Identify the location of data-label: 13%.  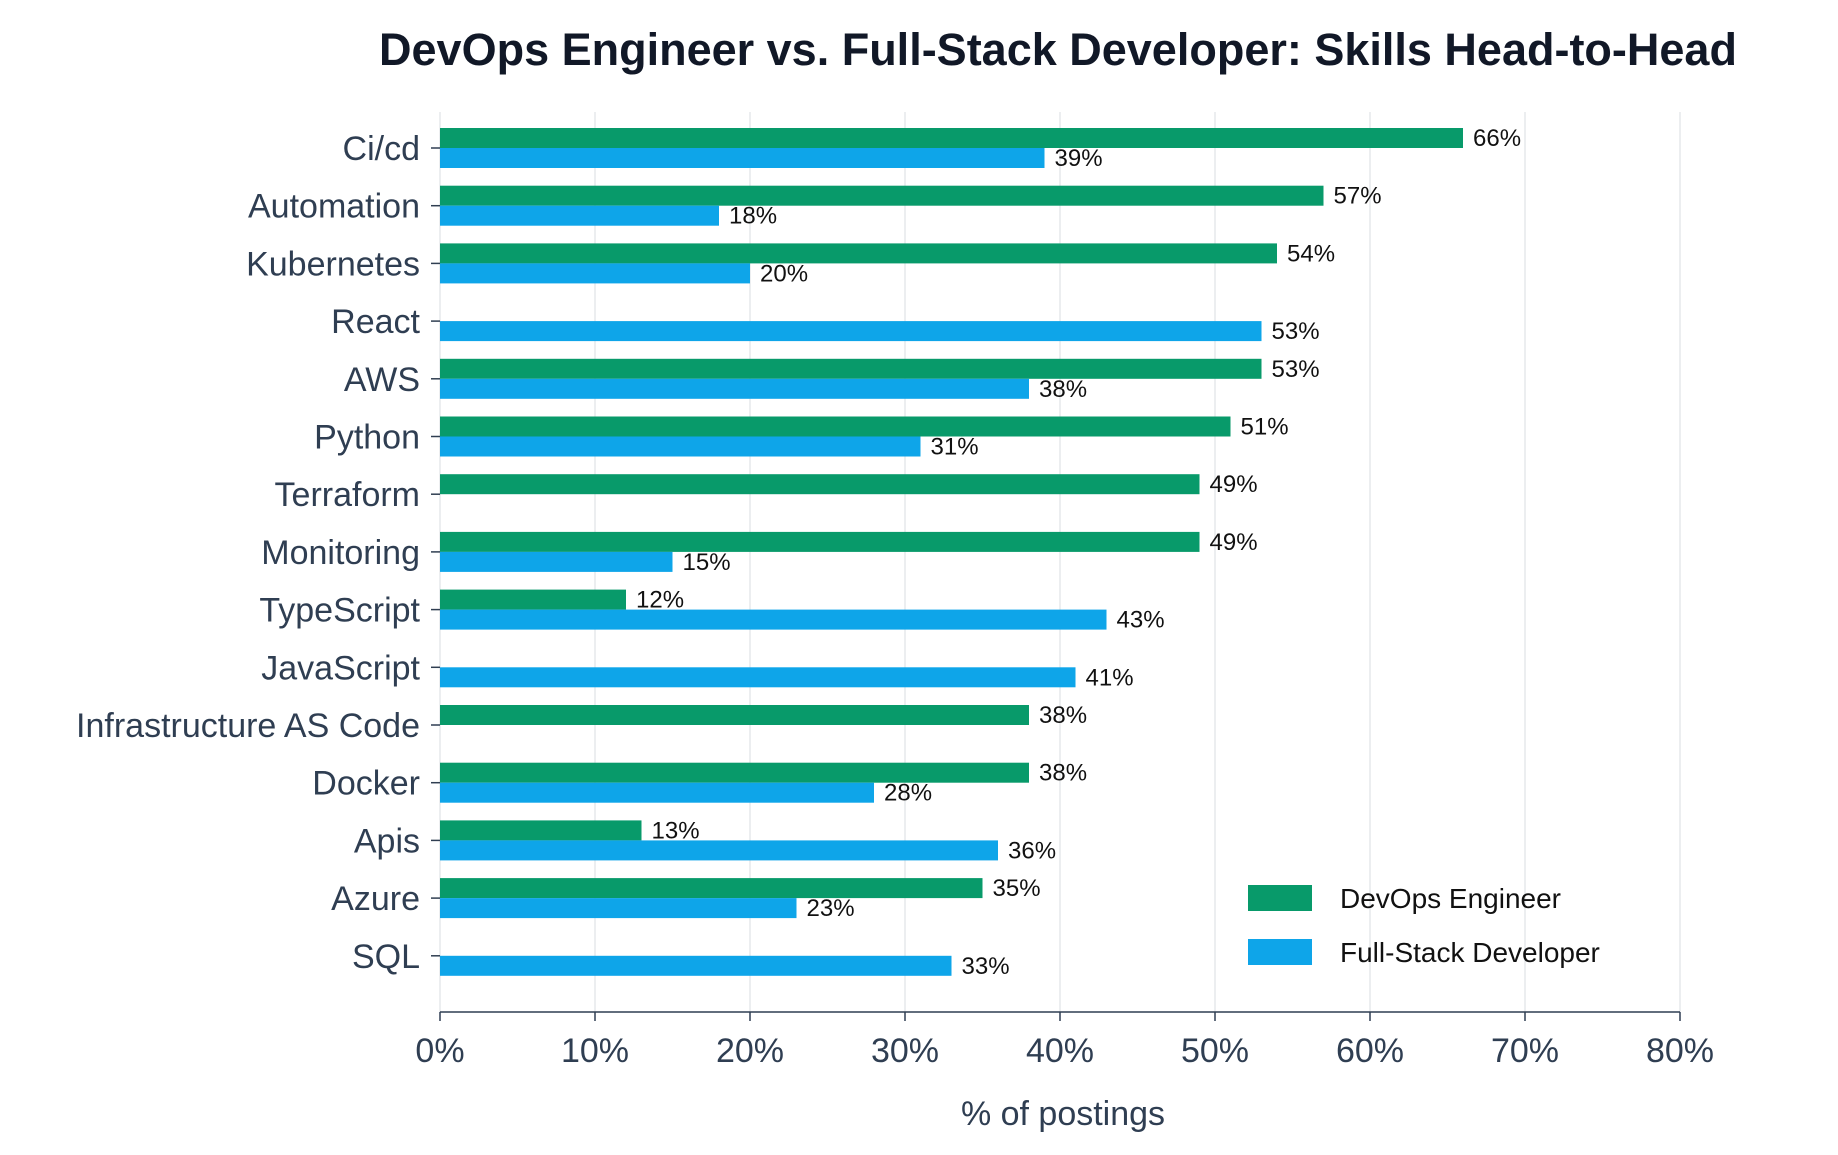
(676, 830).